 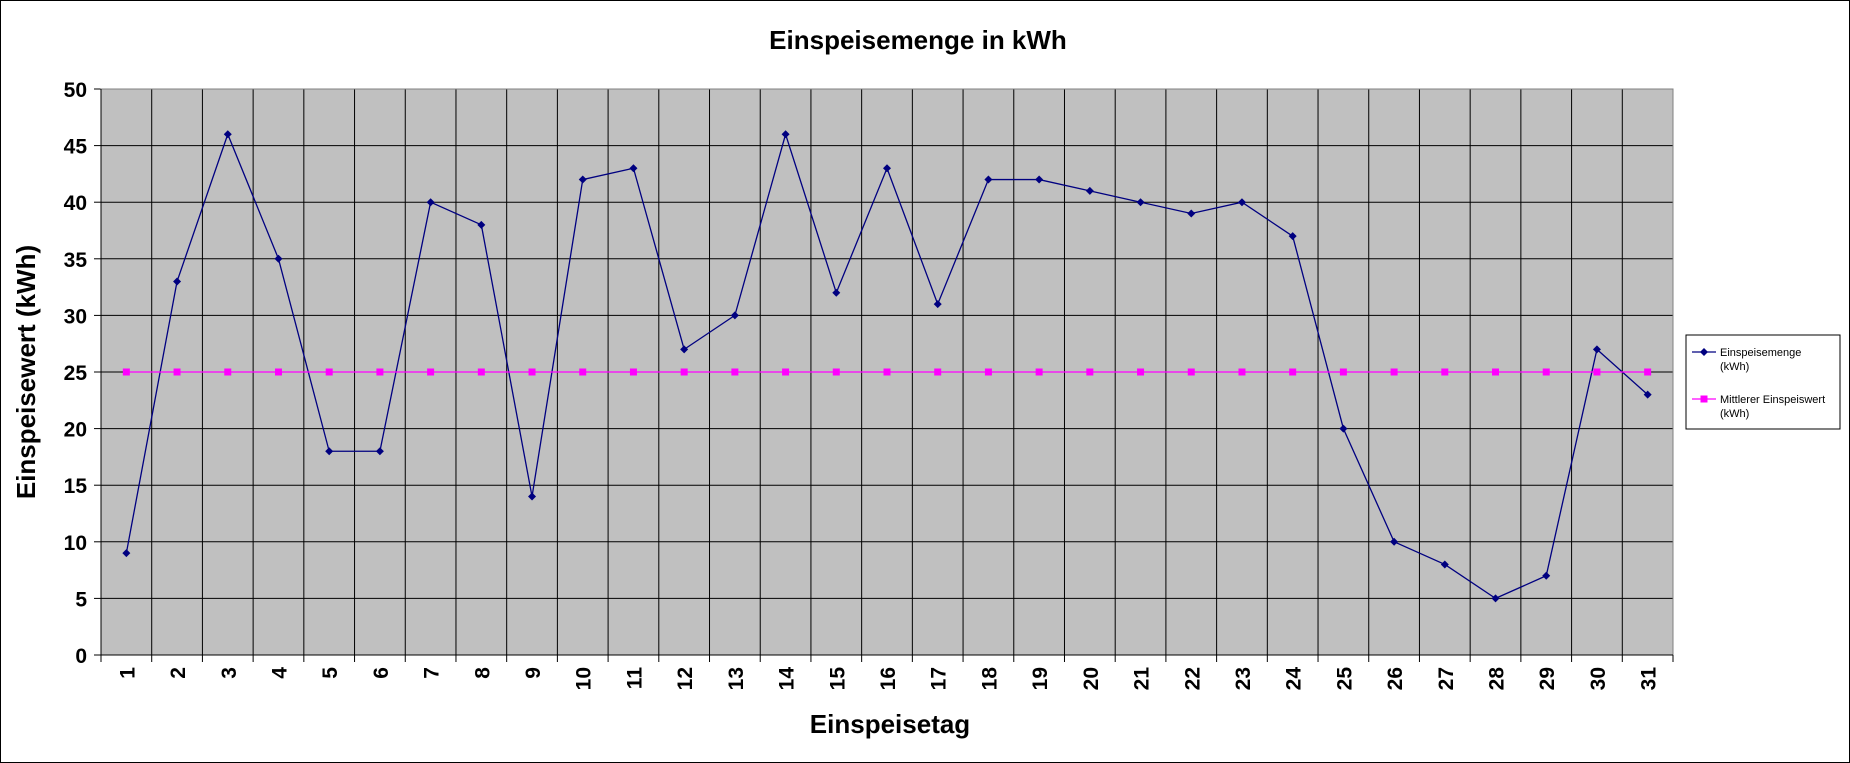 What do you see at coordinates (736, 678) in the screenshot?
I see `x-tick-label: 13` at bounding box center [736, 678].